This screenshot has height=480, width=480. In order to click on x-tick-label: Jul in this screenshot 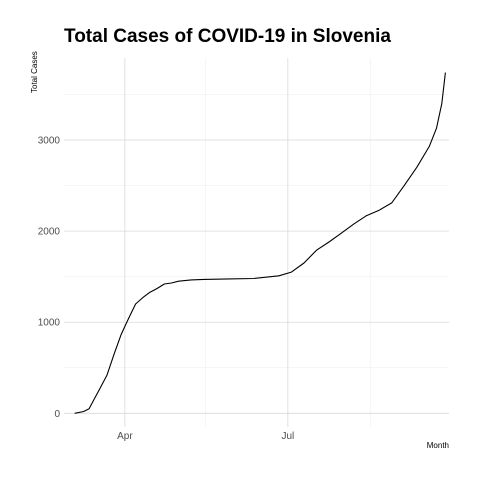, I will do `click(287, 436)`.